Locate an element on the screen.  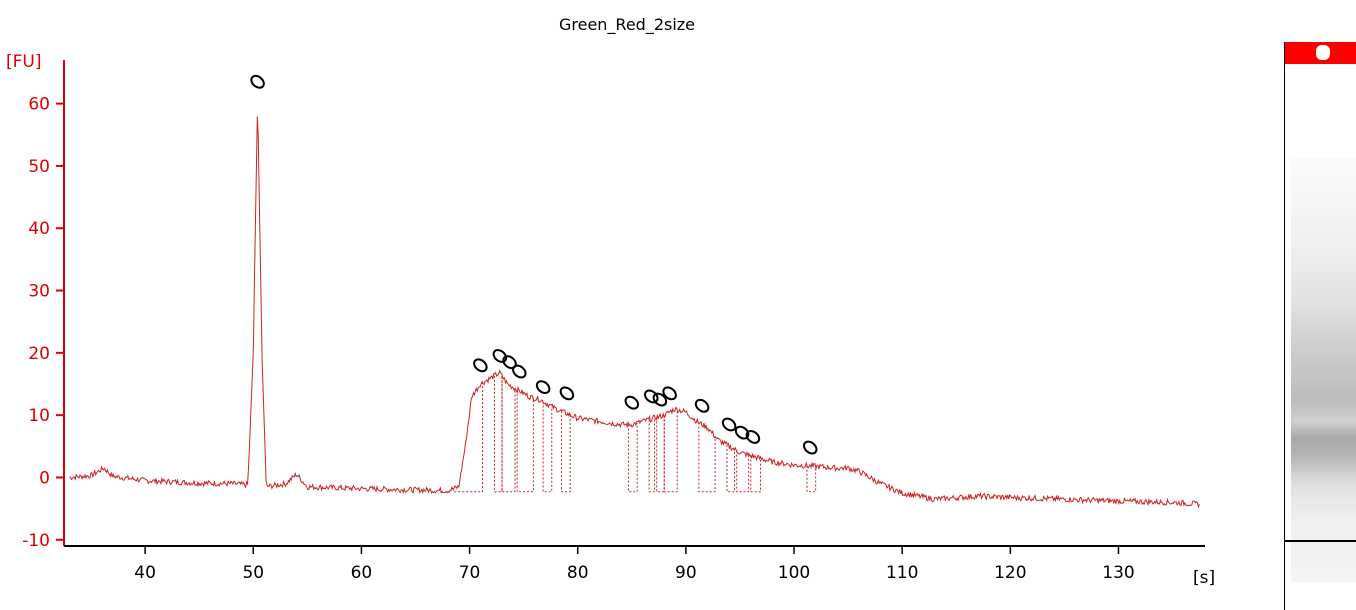
x-tick-label: 110 is located at coordinates (902, 573).